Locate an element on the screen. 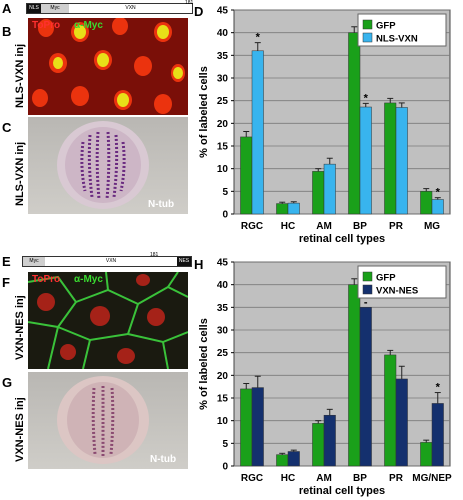 This screenshot has height=500, width=463. cells-f is located at coordinates (108, 320).